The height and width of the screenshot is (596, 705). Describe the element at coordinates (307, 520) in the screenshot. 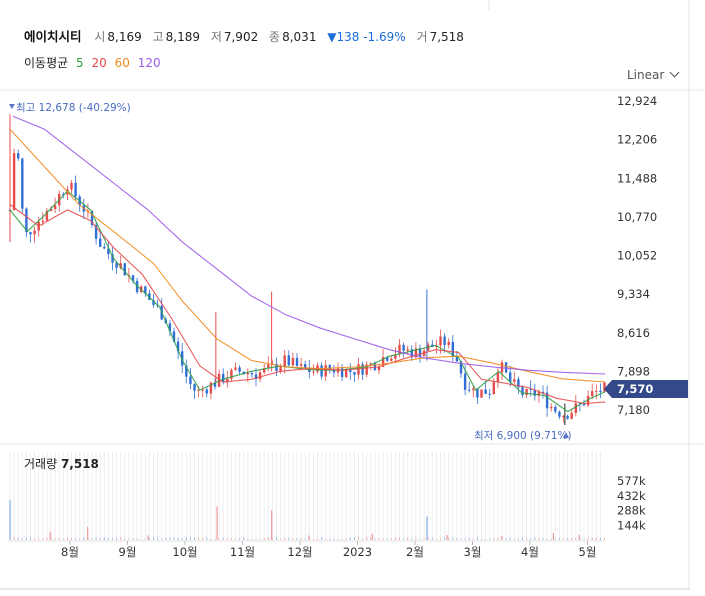

I see `volume-bars` at that location.